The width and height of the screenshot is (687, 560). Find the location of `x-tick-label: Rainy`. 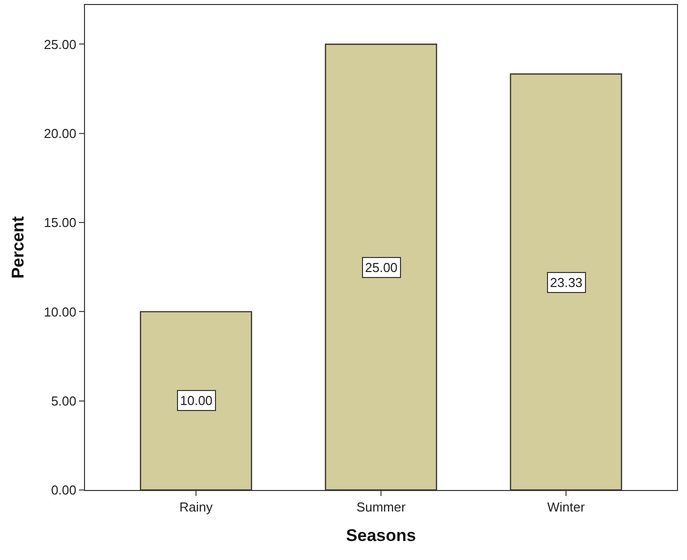

x-tick-label: Rainy is located at coordinates (196, 507).